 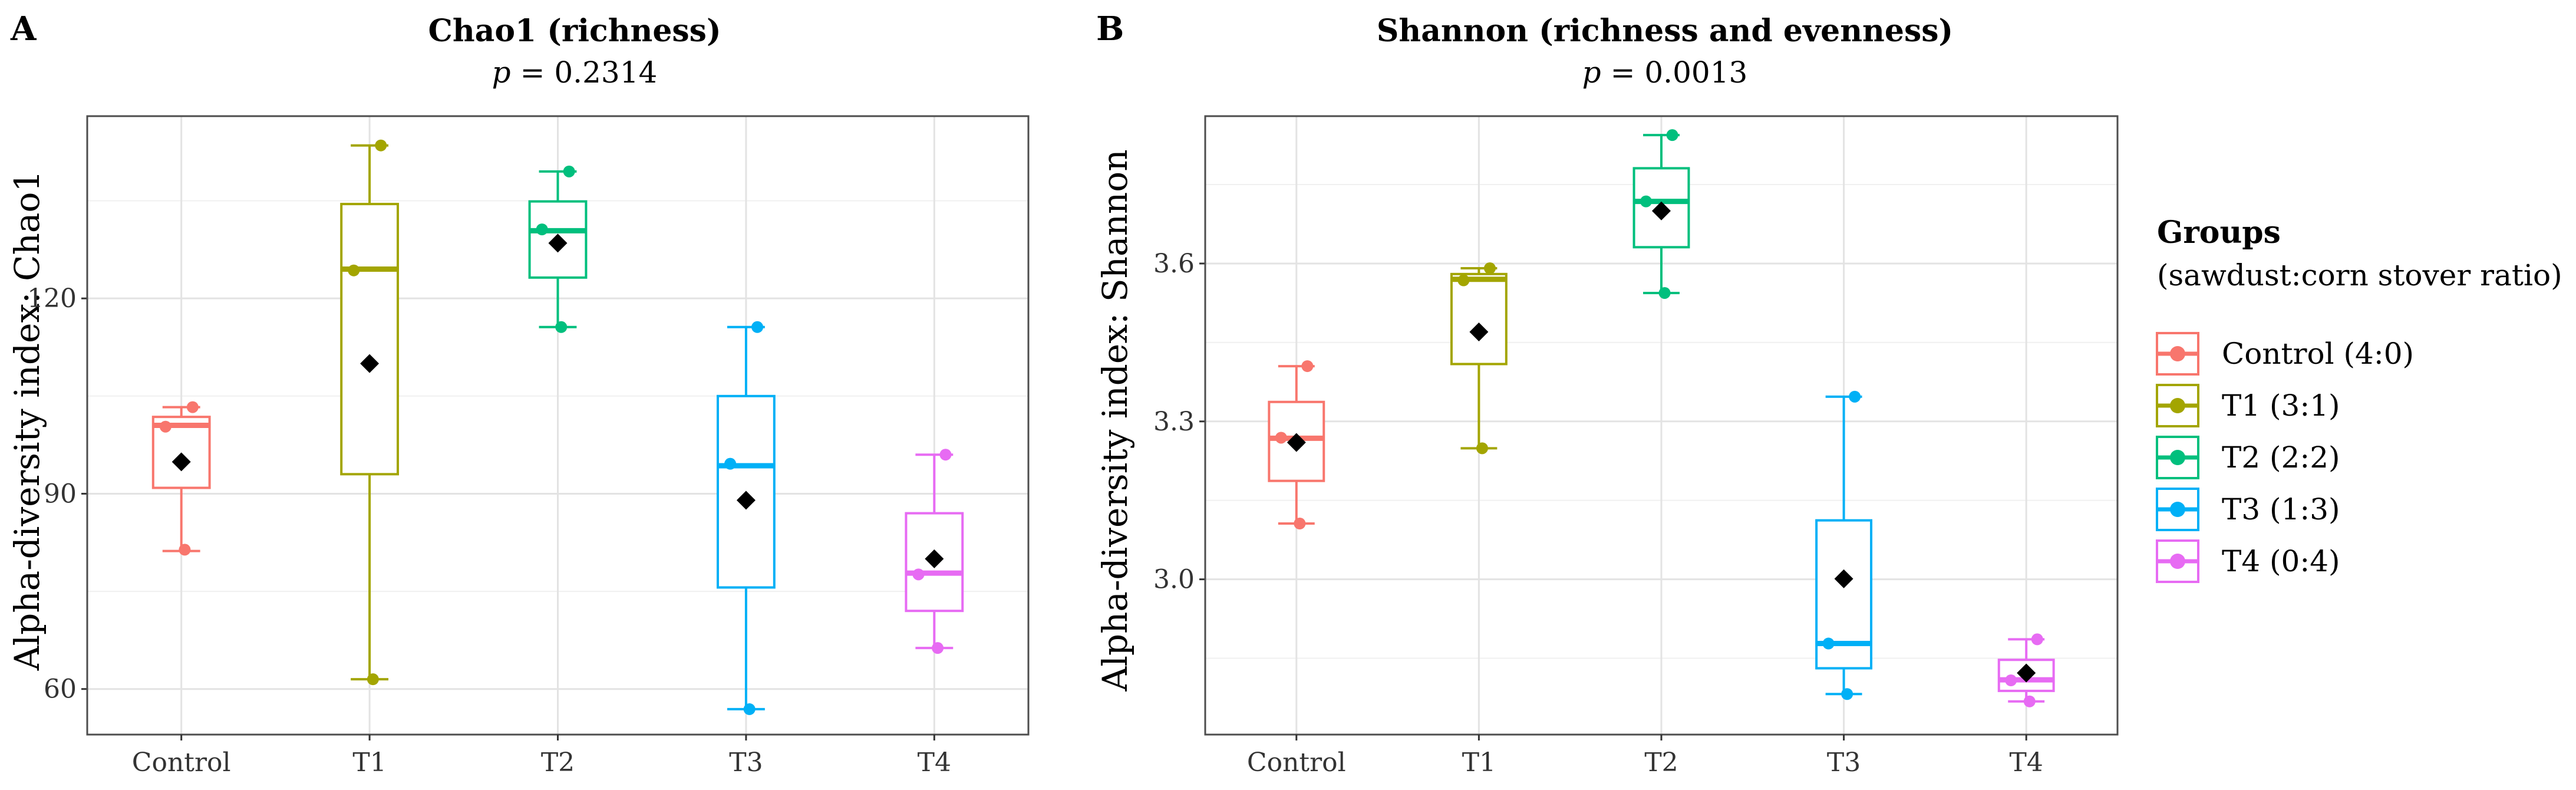 What do you see at coordinates (2281, 457) in the screenshot?
I see `legend-entry-label: T2 (2:2)` at bounding box center [2281, 457].